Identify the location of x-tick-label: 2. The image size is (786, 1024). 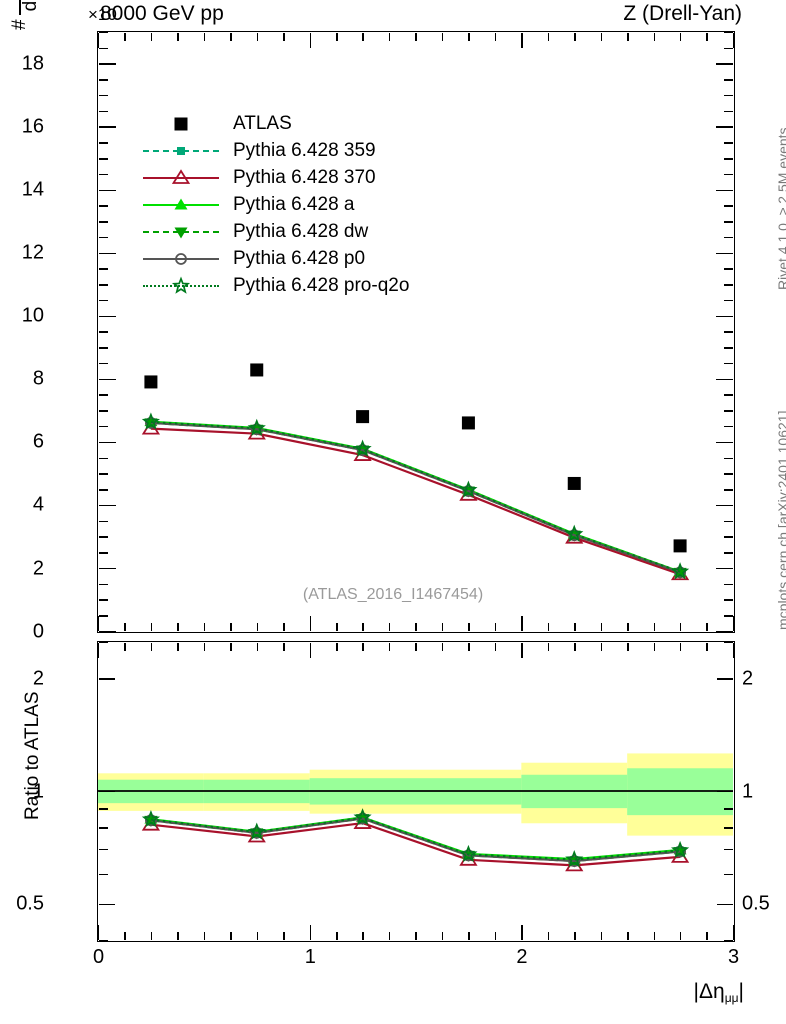
(522, 957).